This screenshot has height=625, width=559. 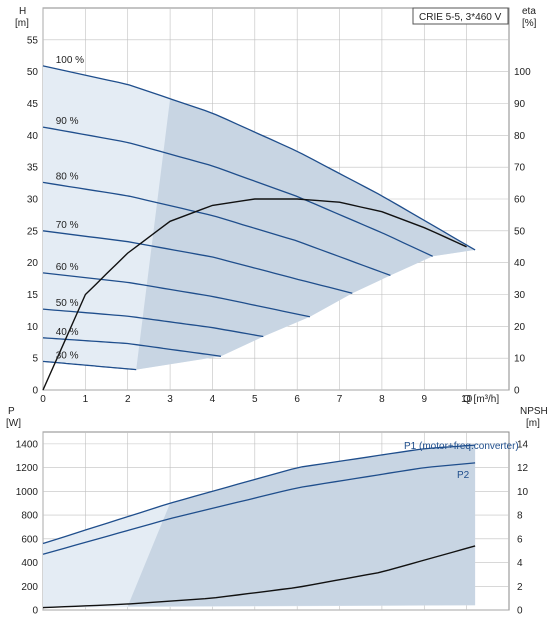 I want to click on flow-tick-label: 1, so click(x=86, y=399).